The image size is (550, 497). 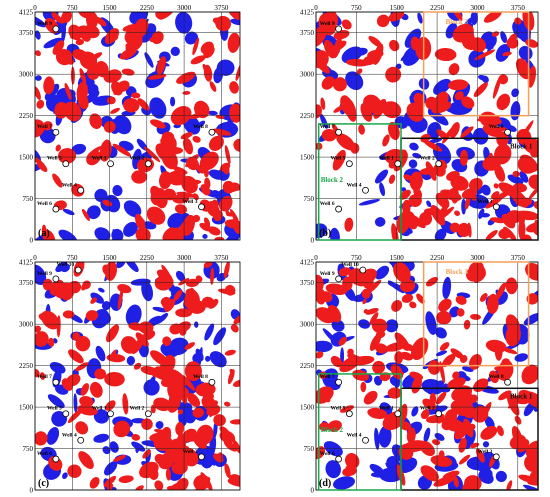 What do you see at coordinates (190, 202) in the screenshot?
I see `well-label: Well 3` at bounding box center [190, 202].